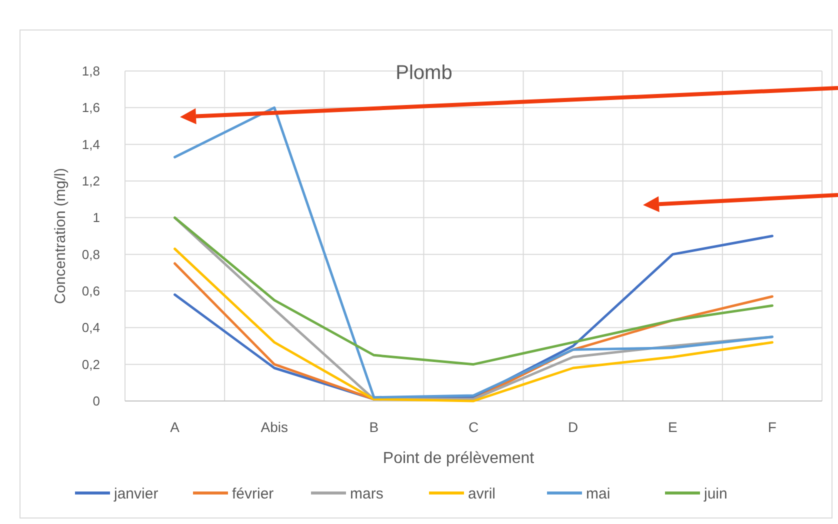 The image size is (838, 524). What do you see at coordinates (96, 218) in the screenshot?
I see `y-tick-label: 1` at bounding box center [96, 218].